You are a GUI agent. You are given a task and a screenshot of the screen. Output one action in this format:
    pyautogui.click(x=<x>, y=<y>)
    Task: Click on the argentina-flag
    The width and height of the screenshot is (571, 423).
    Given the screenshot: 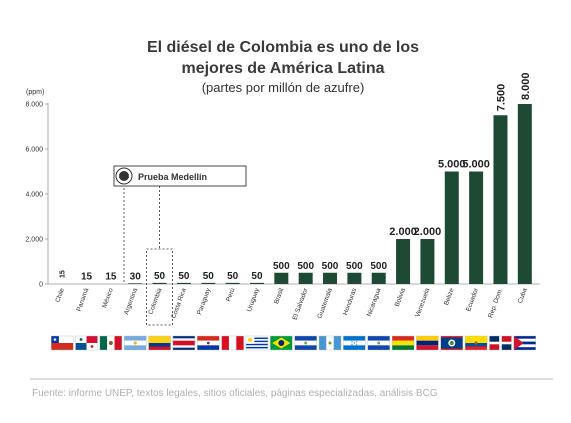 What is the action you would take?
    pyautogui.click(x=135, y=343)
    